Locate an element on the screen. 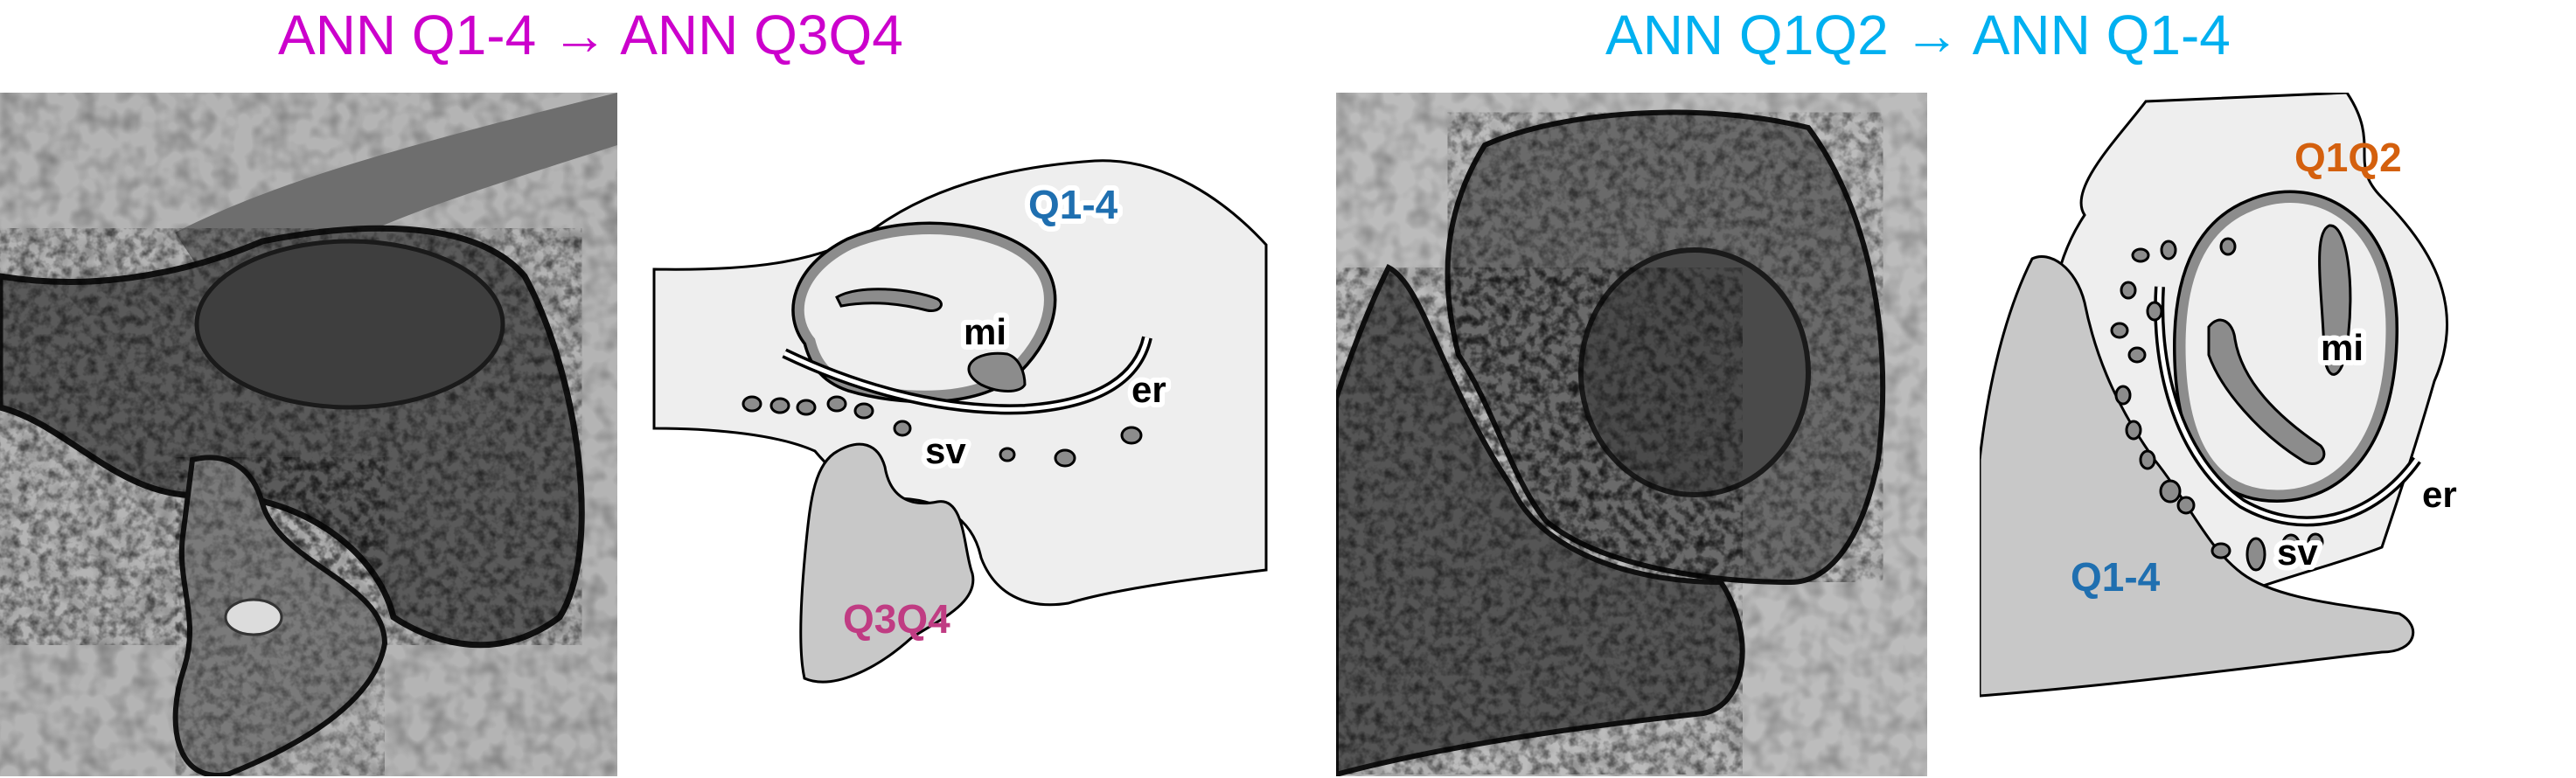 This screenshot has width=2576, height=778. right-er-label: er is located at coordinates (2439, 495).